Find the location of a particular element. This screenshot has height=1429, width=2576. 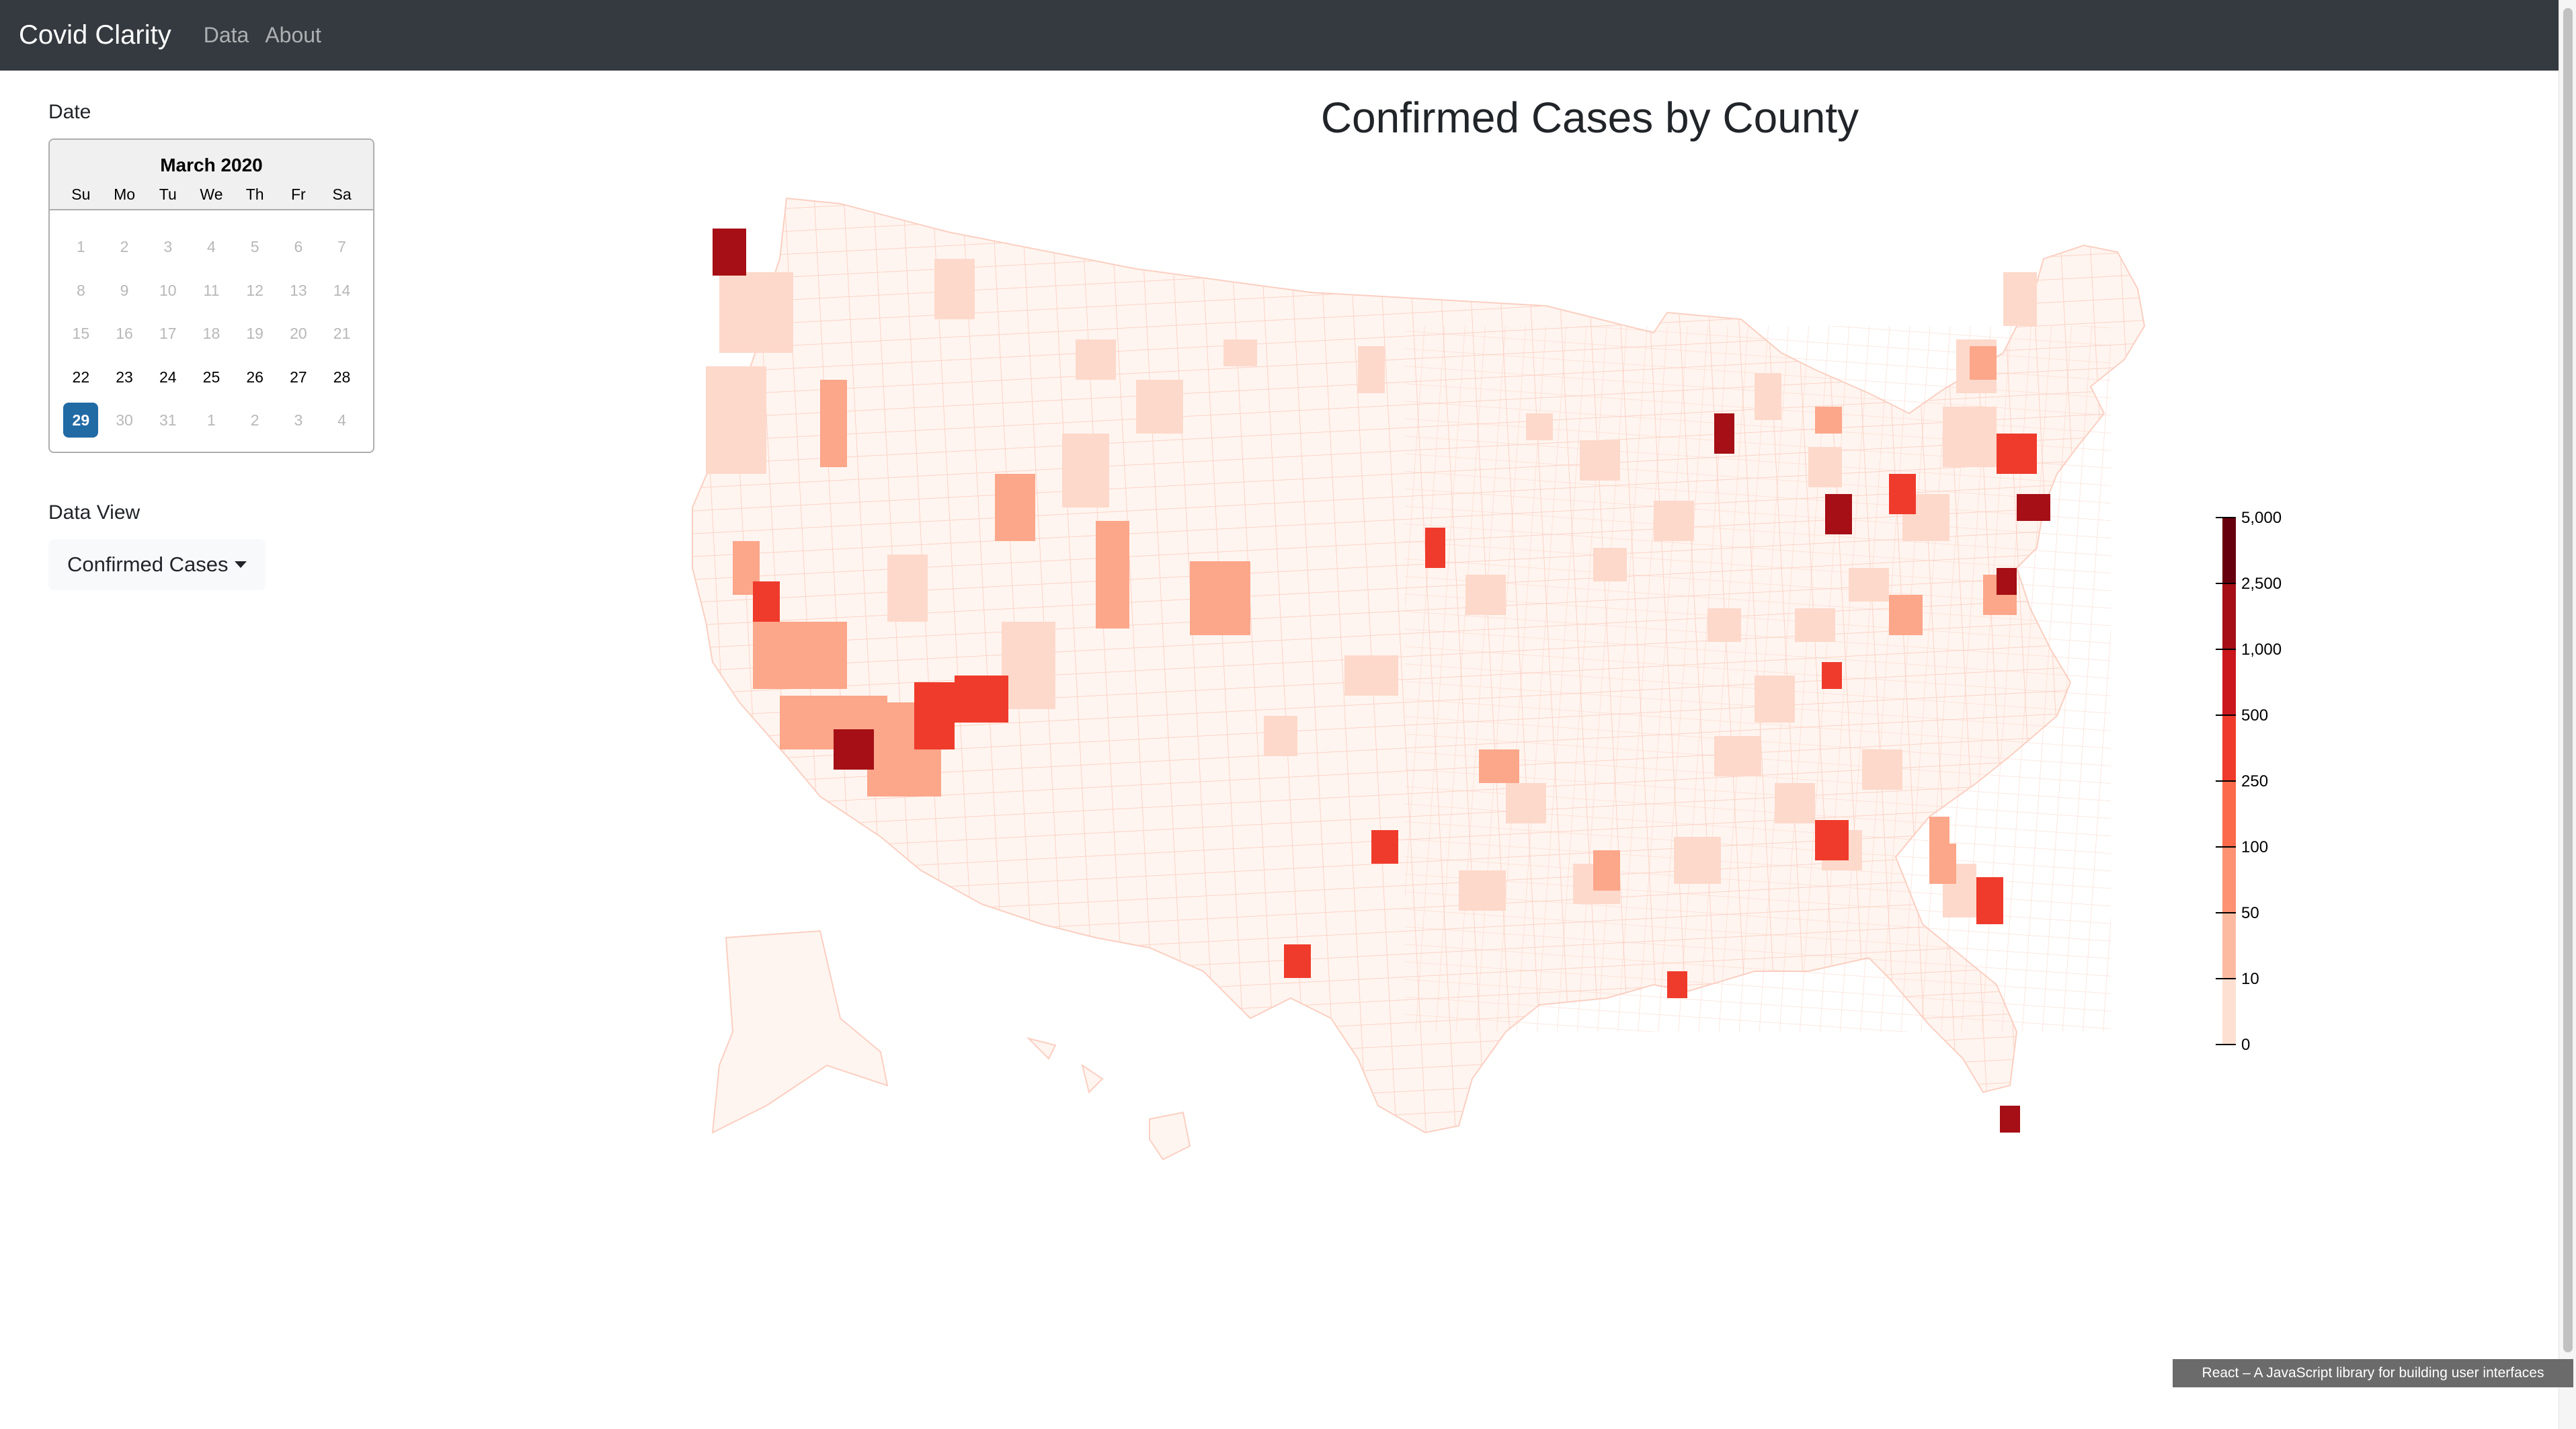

legend-tick-label: 0 is located at coordinates (2245, 1045).